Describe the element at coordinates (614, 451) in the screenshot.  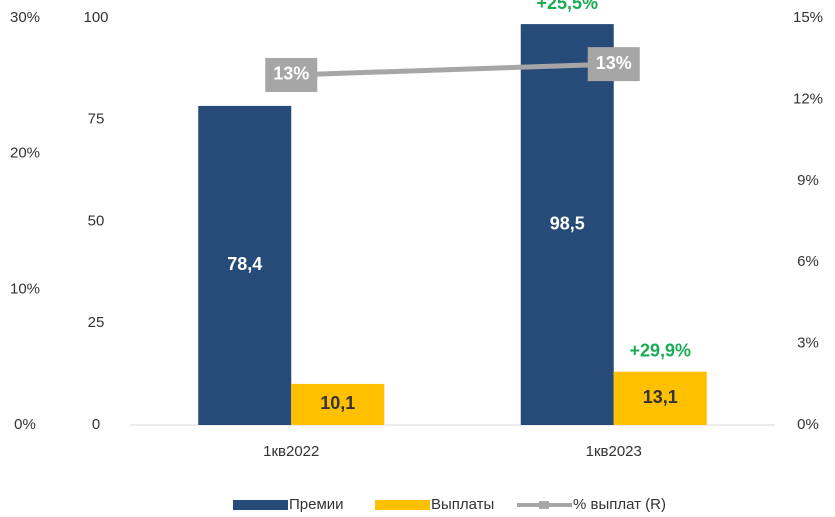
I see `x-tick-label: 1кв2023` at that location.